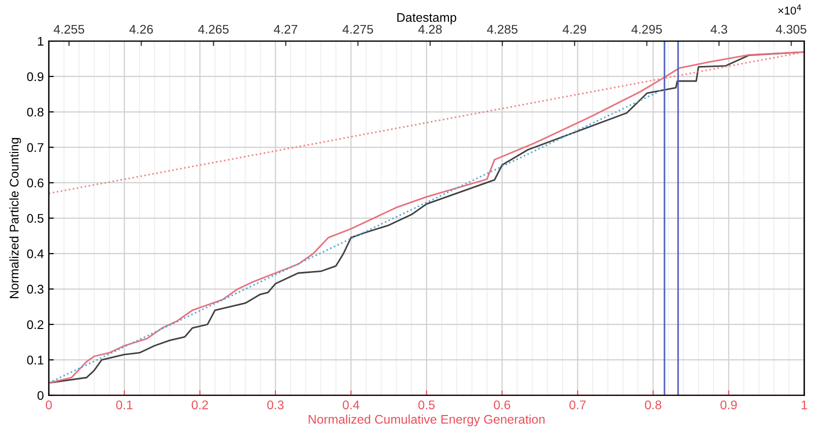  I want to click on x2-tick-label: 4.29, so click(574, 29).